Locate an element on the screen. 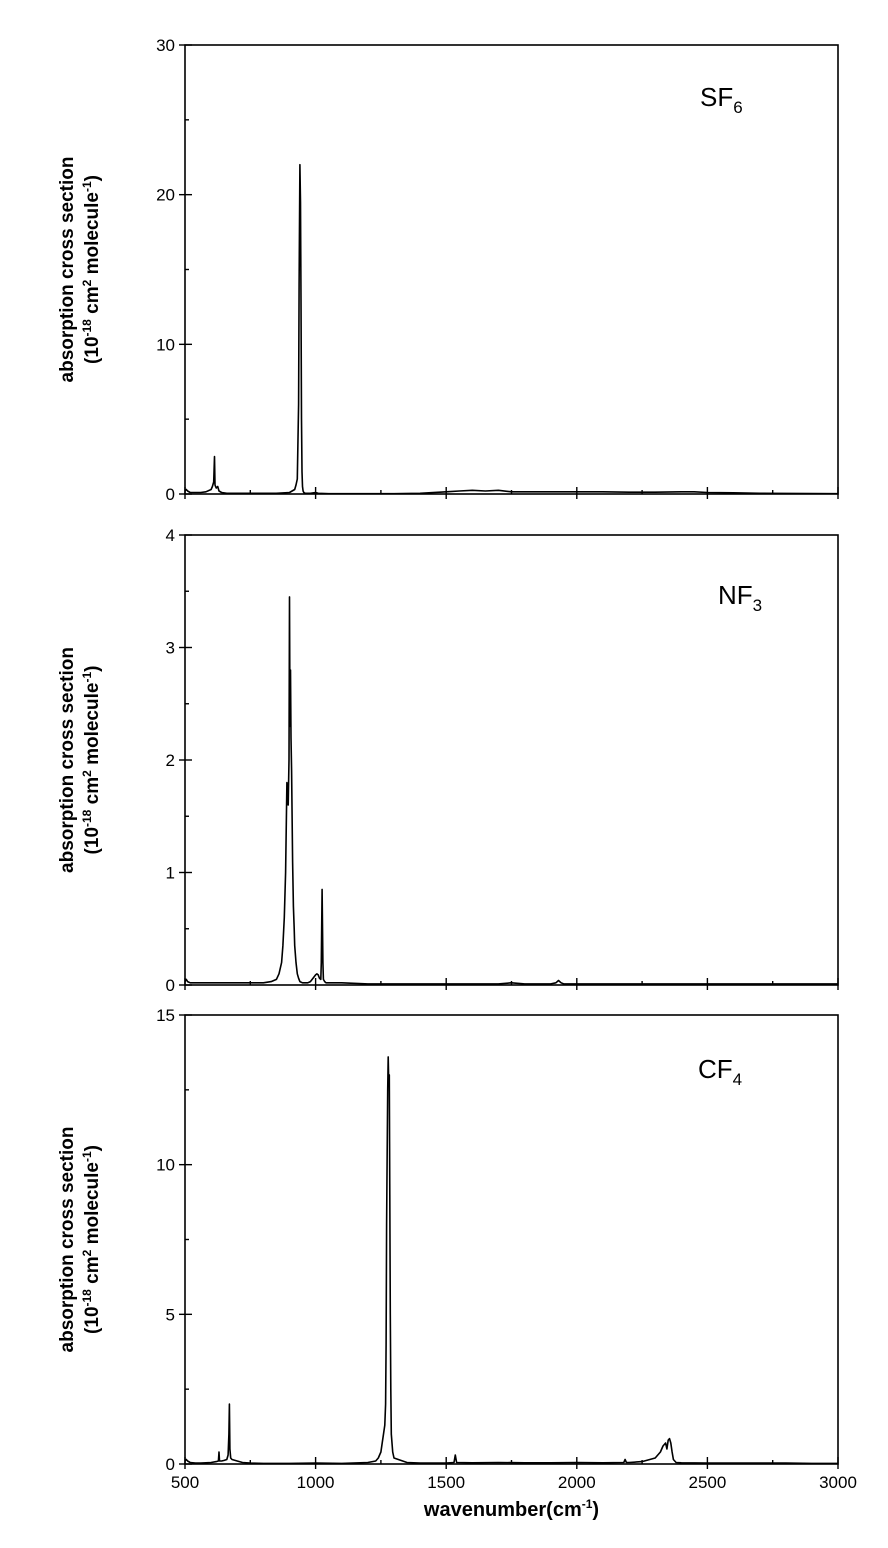  y-tick-label: 1 is located at coordinates (170, 873).